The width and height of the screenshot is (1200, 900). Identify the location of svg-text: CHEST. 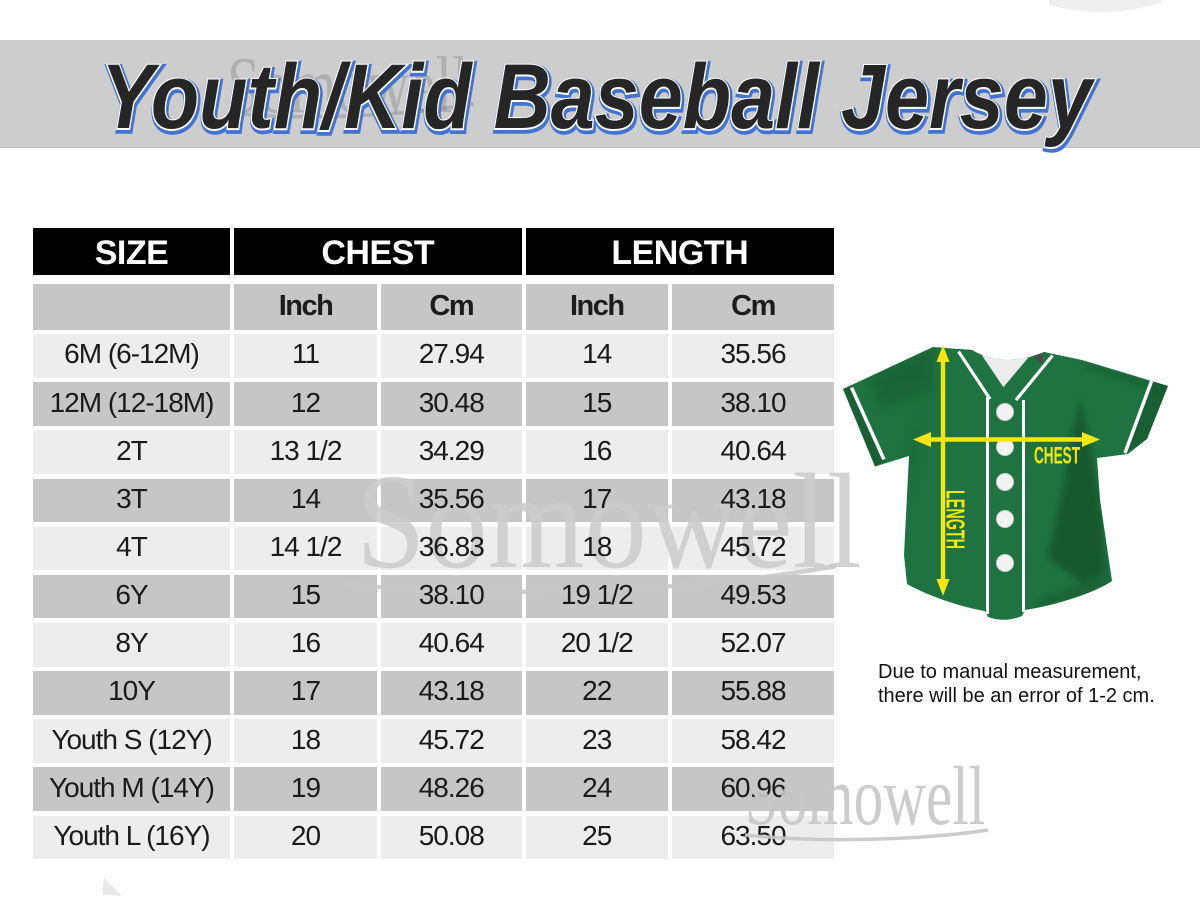
(1057, 456).